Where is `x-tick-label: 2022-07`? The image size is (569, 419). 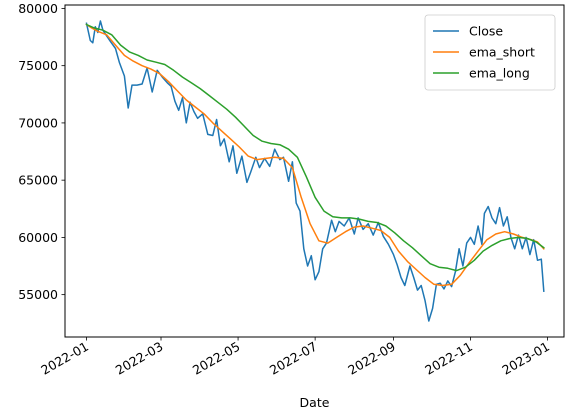 x-tick-label: 2022-07 is located at coordinates (293, 358).